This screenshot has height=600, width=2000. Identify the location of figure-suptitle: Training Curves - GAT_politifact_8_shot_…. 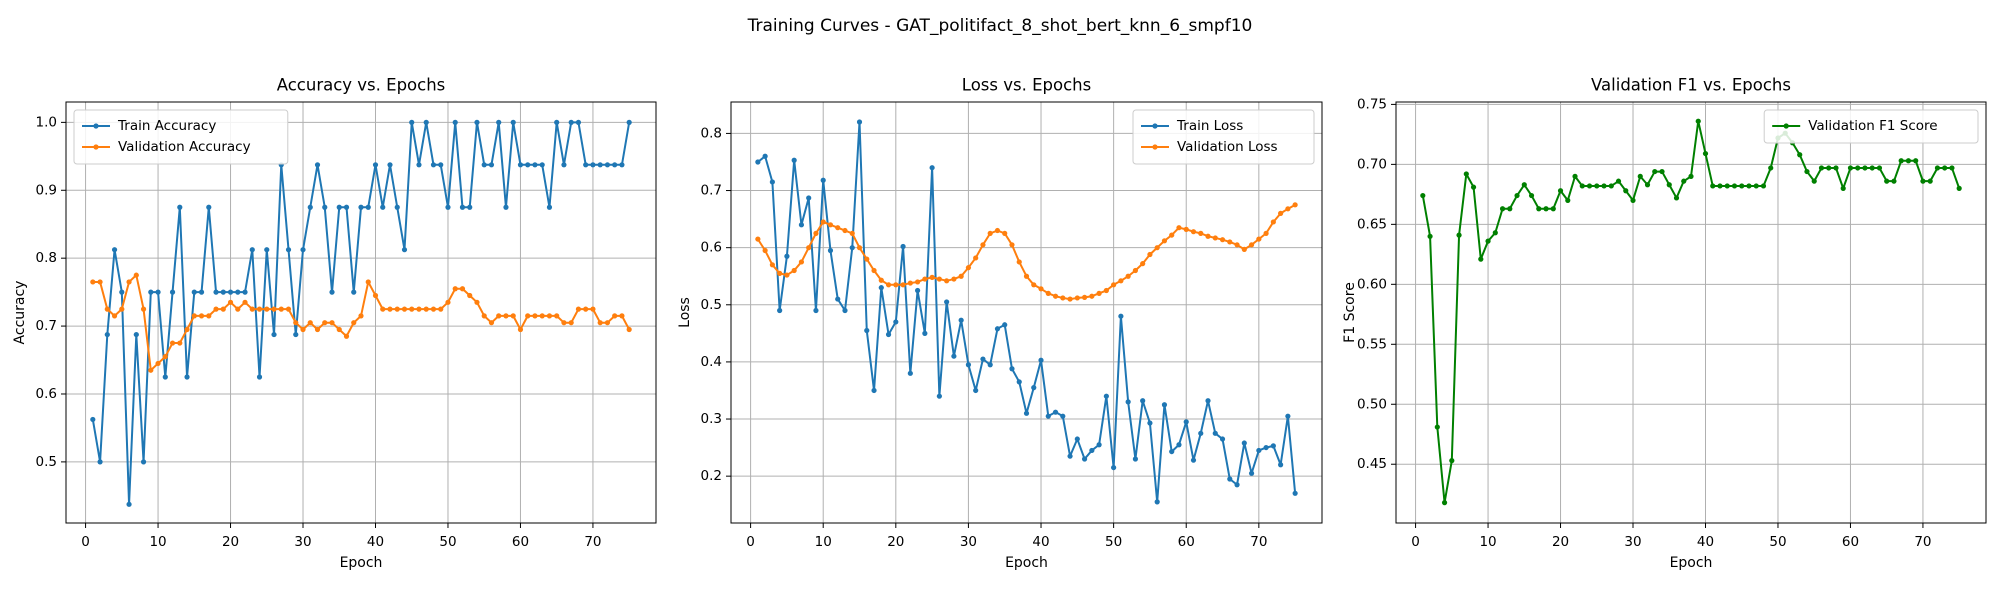
(1000, 26).